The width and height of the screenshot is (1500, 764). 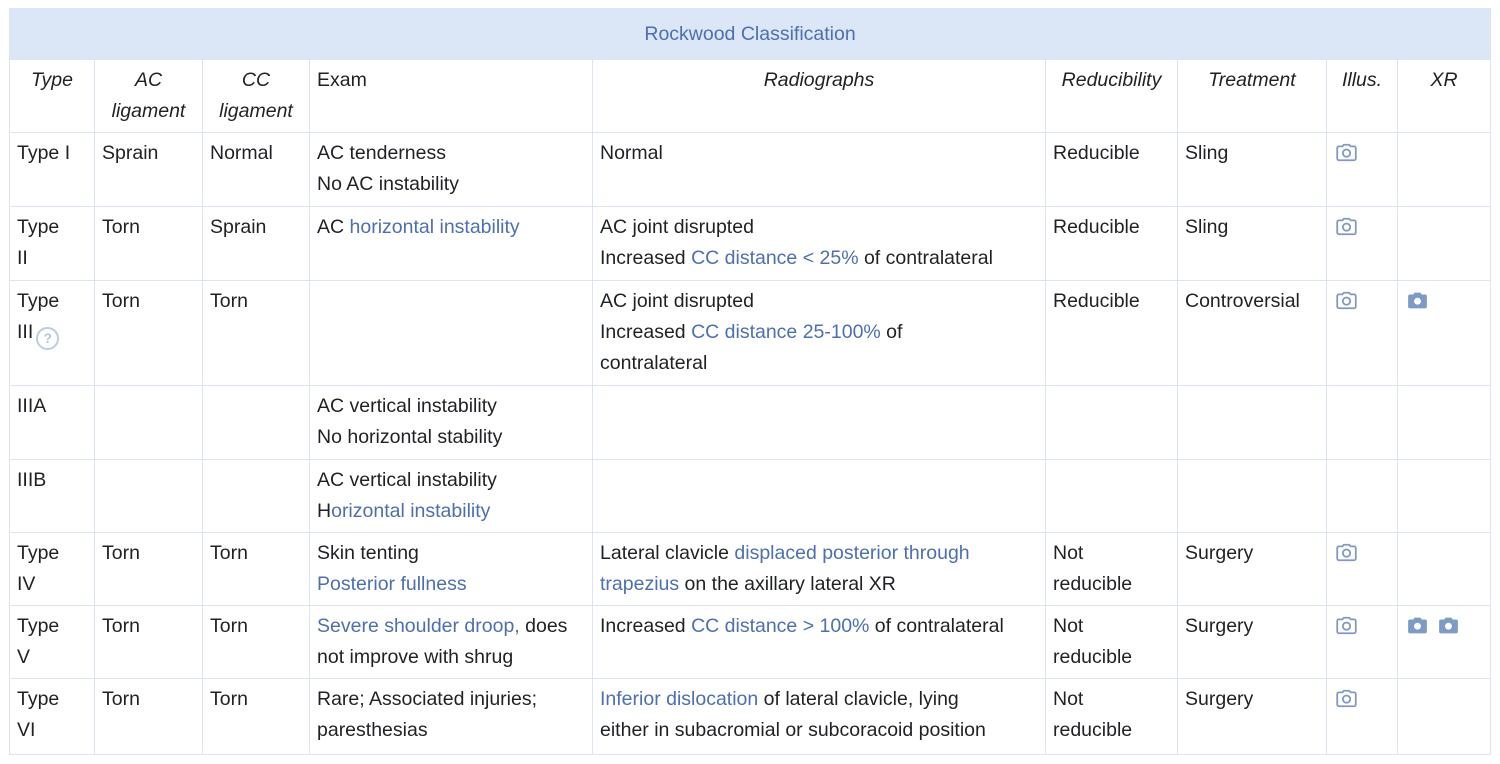 I want to click on cell-cc-ligament, so click(x=256, y=422).